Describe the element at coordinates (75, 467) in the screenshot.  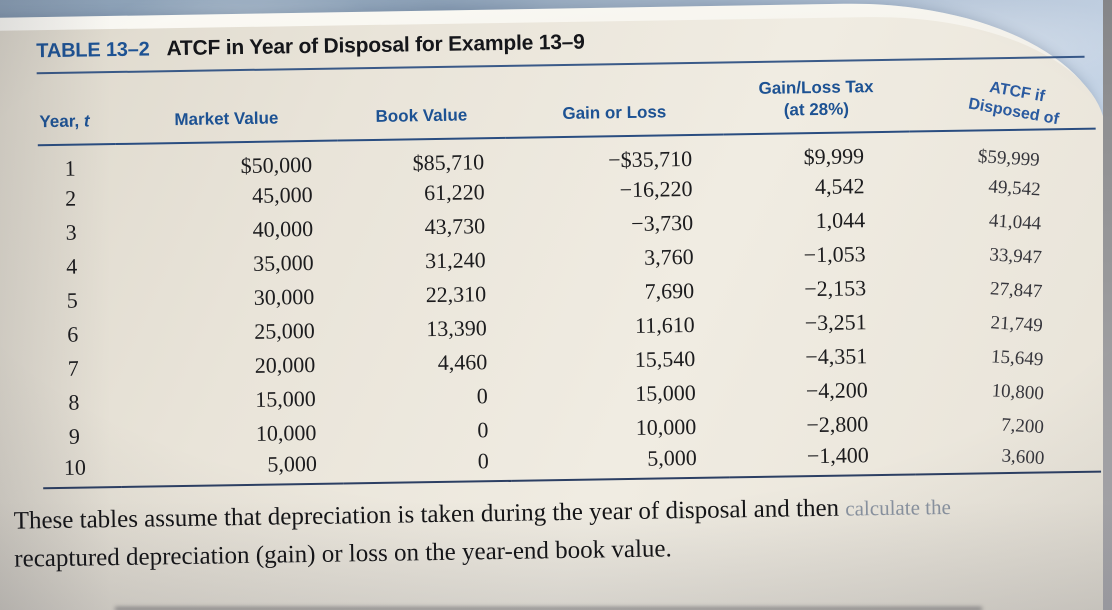
I see `table-cell: 10` at that location.